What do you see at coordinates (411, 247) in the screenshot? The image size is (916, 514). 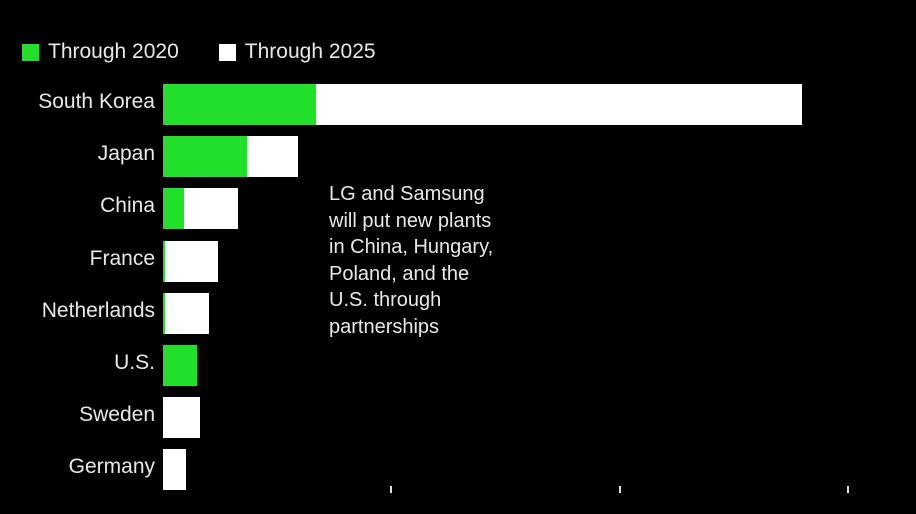 I see `annotation-line: in China, Hungary,` at bounding box center [411, 247].